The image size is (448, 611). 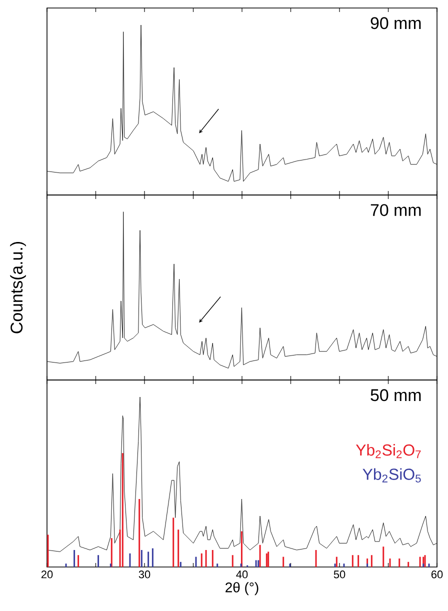 What do you see at coordinates (437, 574) in the screenshot?
I see `x-tick-label: 60` at bounding box center [437, 574].